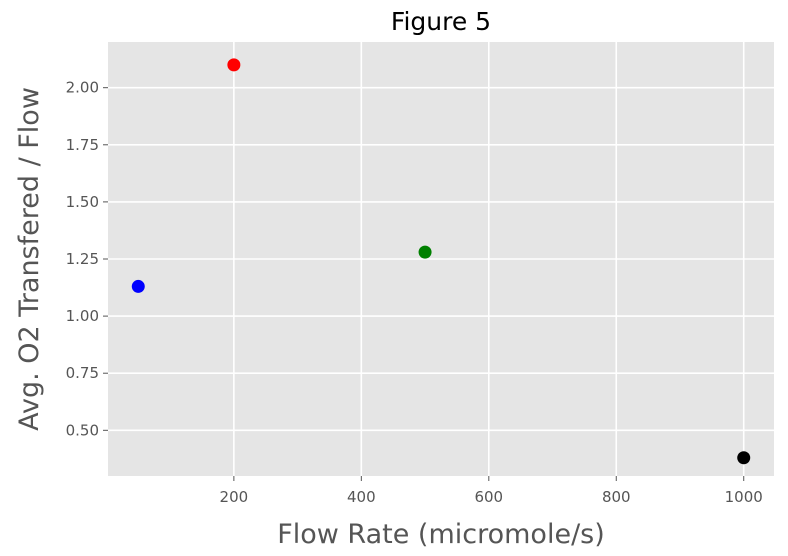  What do you see at coordinates (441, 534) in the screenshot?
I see `x-axis-label: Flow Rate (micromole/s)` at bounding box center [441, 534].